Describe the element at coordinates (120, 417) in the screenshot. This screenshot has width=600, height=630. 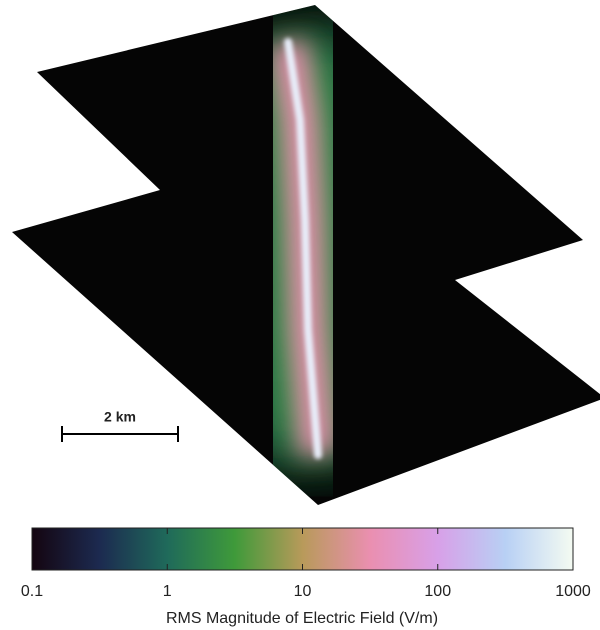
I see `scale-bar-label: 2 km` at that location.